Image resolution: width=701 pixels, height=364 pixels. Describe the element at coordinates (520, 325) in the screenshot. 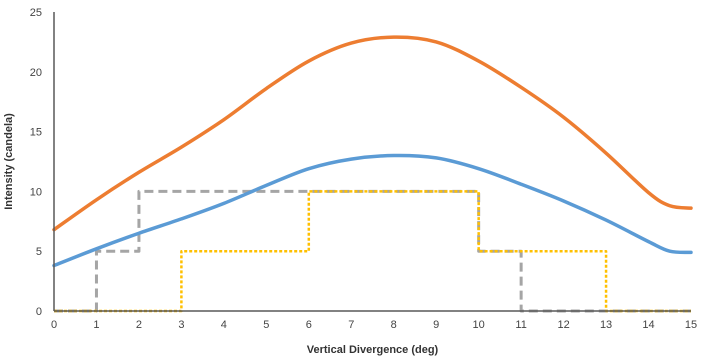

I see `x-tick-label: 11` at that location.